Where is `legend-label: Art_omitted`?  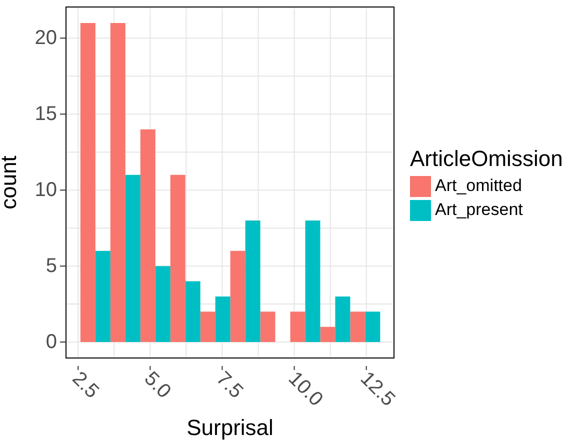 legend-label: Art_omitted is located at coordinates (478, 186).